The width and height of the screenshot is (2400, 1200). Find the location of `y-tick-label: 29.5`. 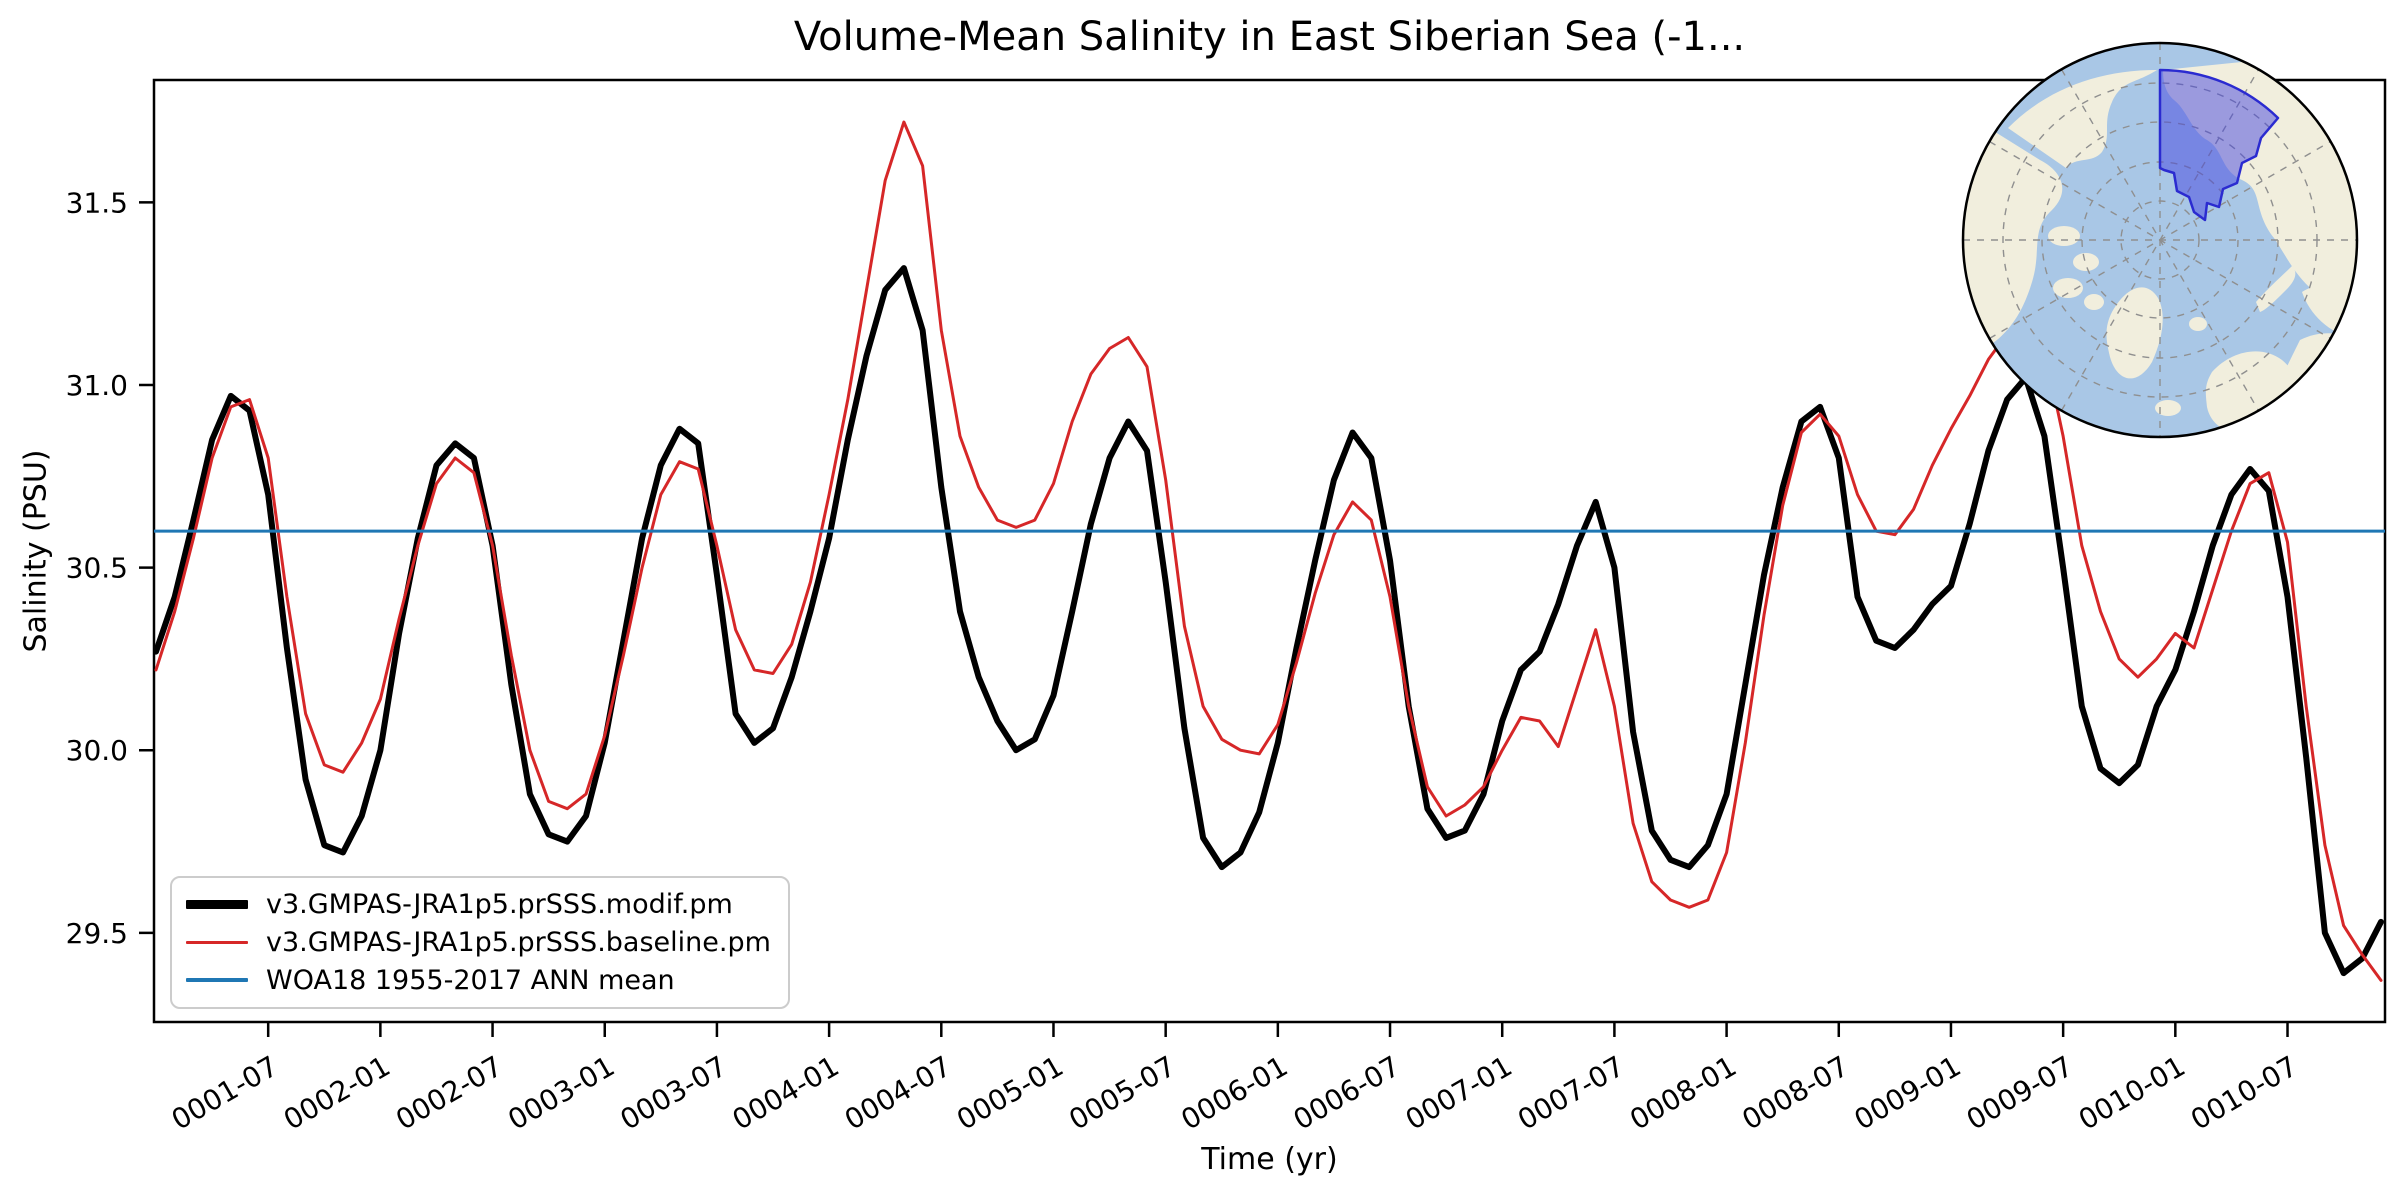

y-tick-label: 29.5 is located at coordinates (97, 933).